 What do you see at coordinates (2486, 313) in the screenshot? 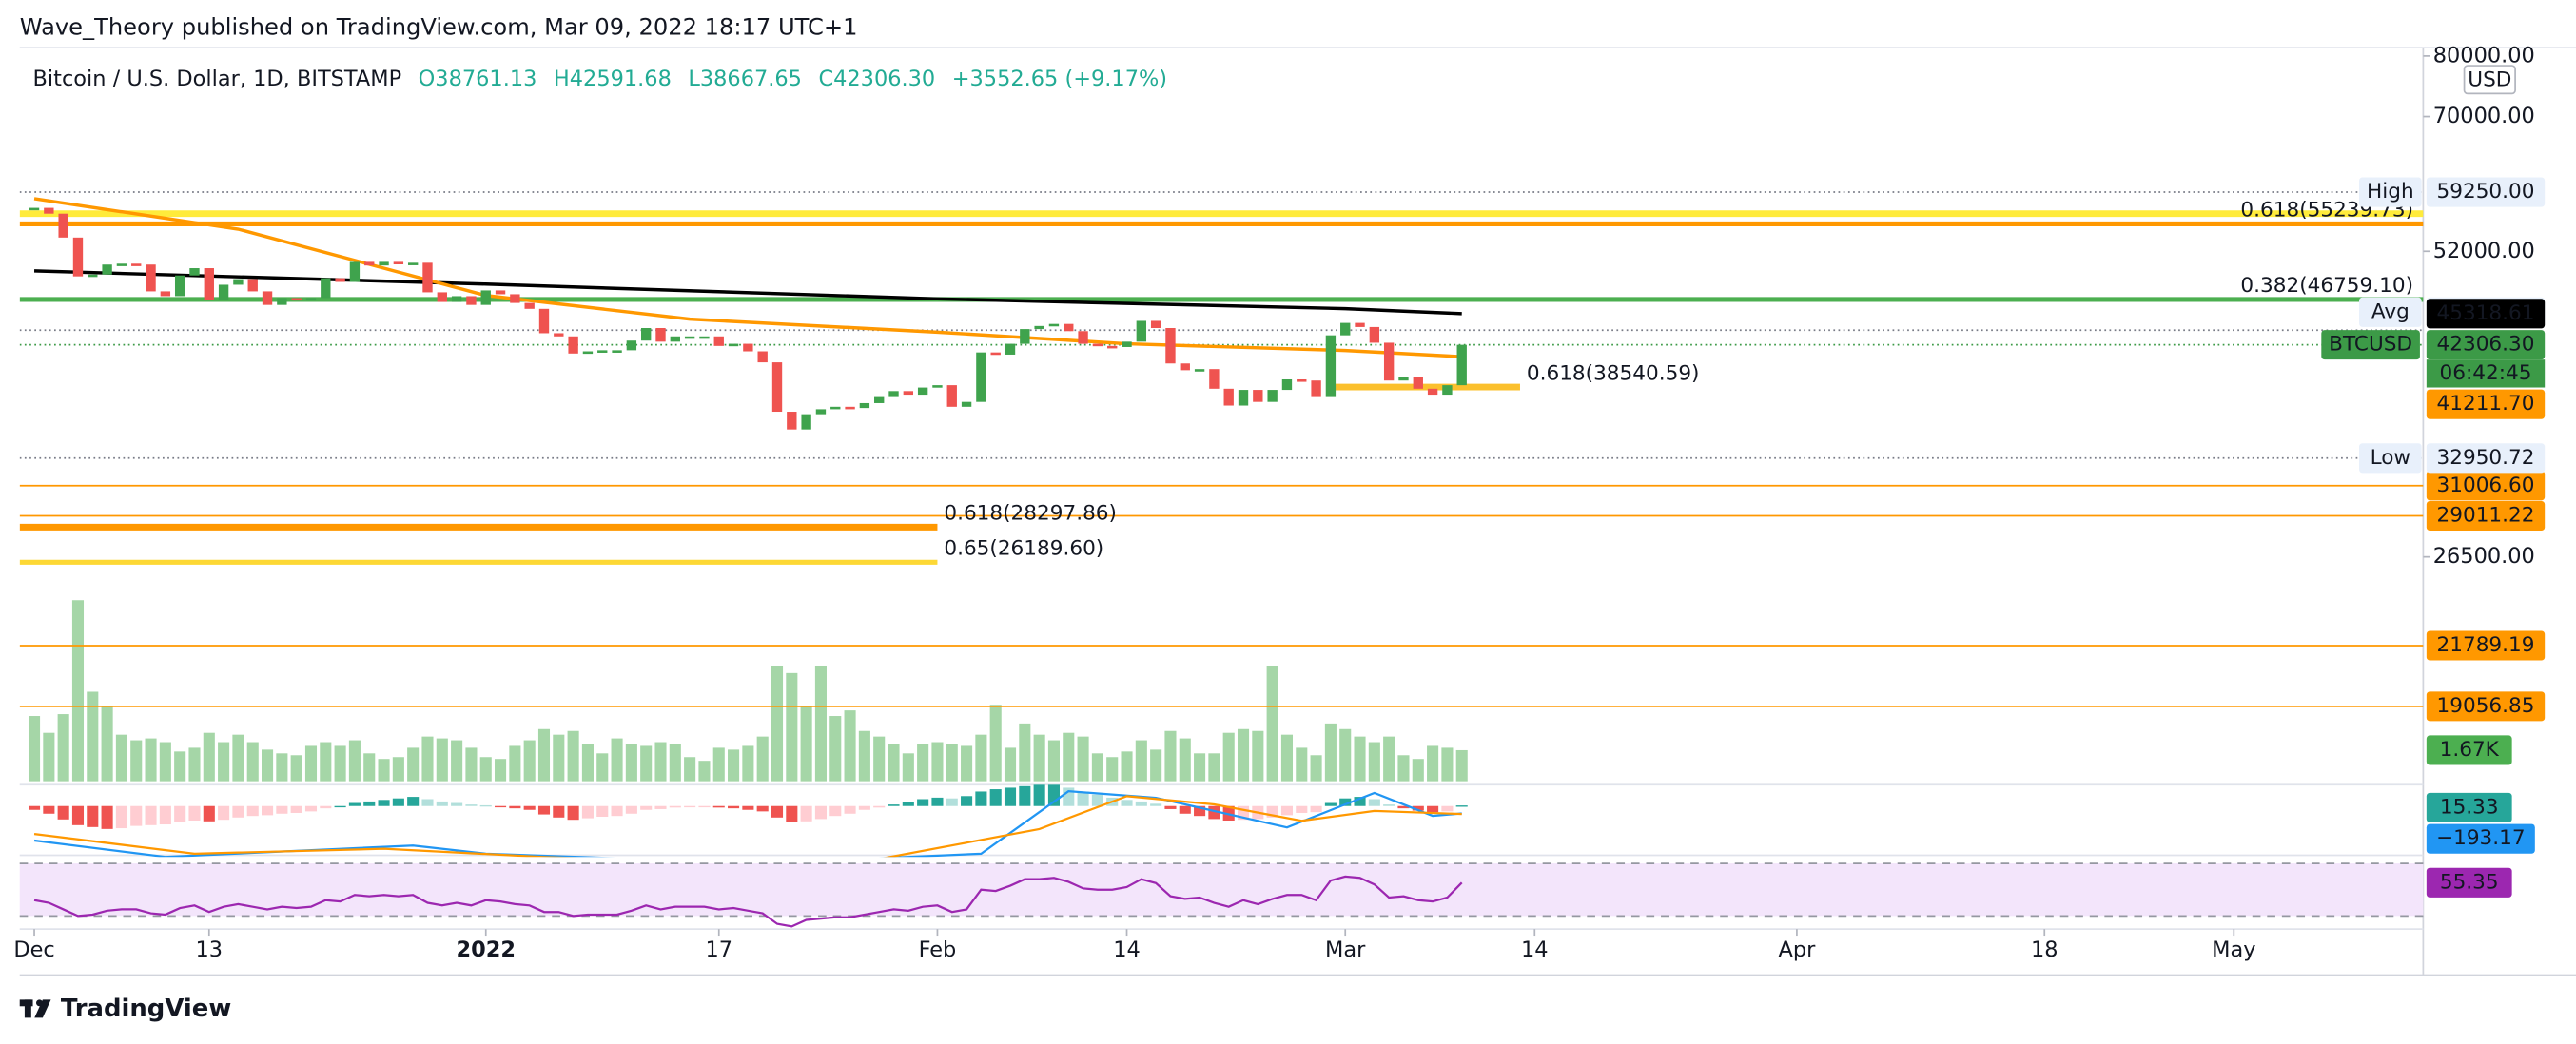
I see `ma-tag: 45318.61` at bounding box center [2486, 313].